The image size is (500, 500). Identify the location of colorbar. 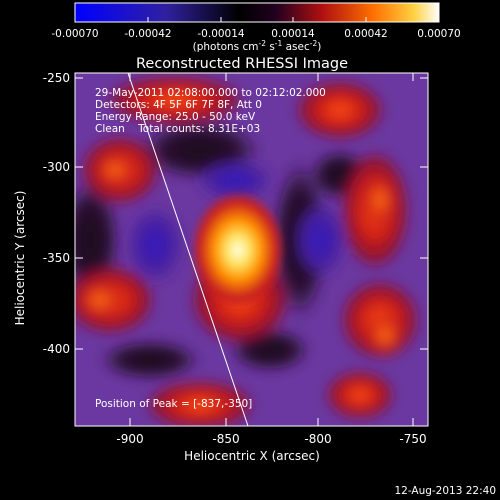
(257, 12).